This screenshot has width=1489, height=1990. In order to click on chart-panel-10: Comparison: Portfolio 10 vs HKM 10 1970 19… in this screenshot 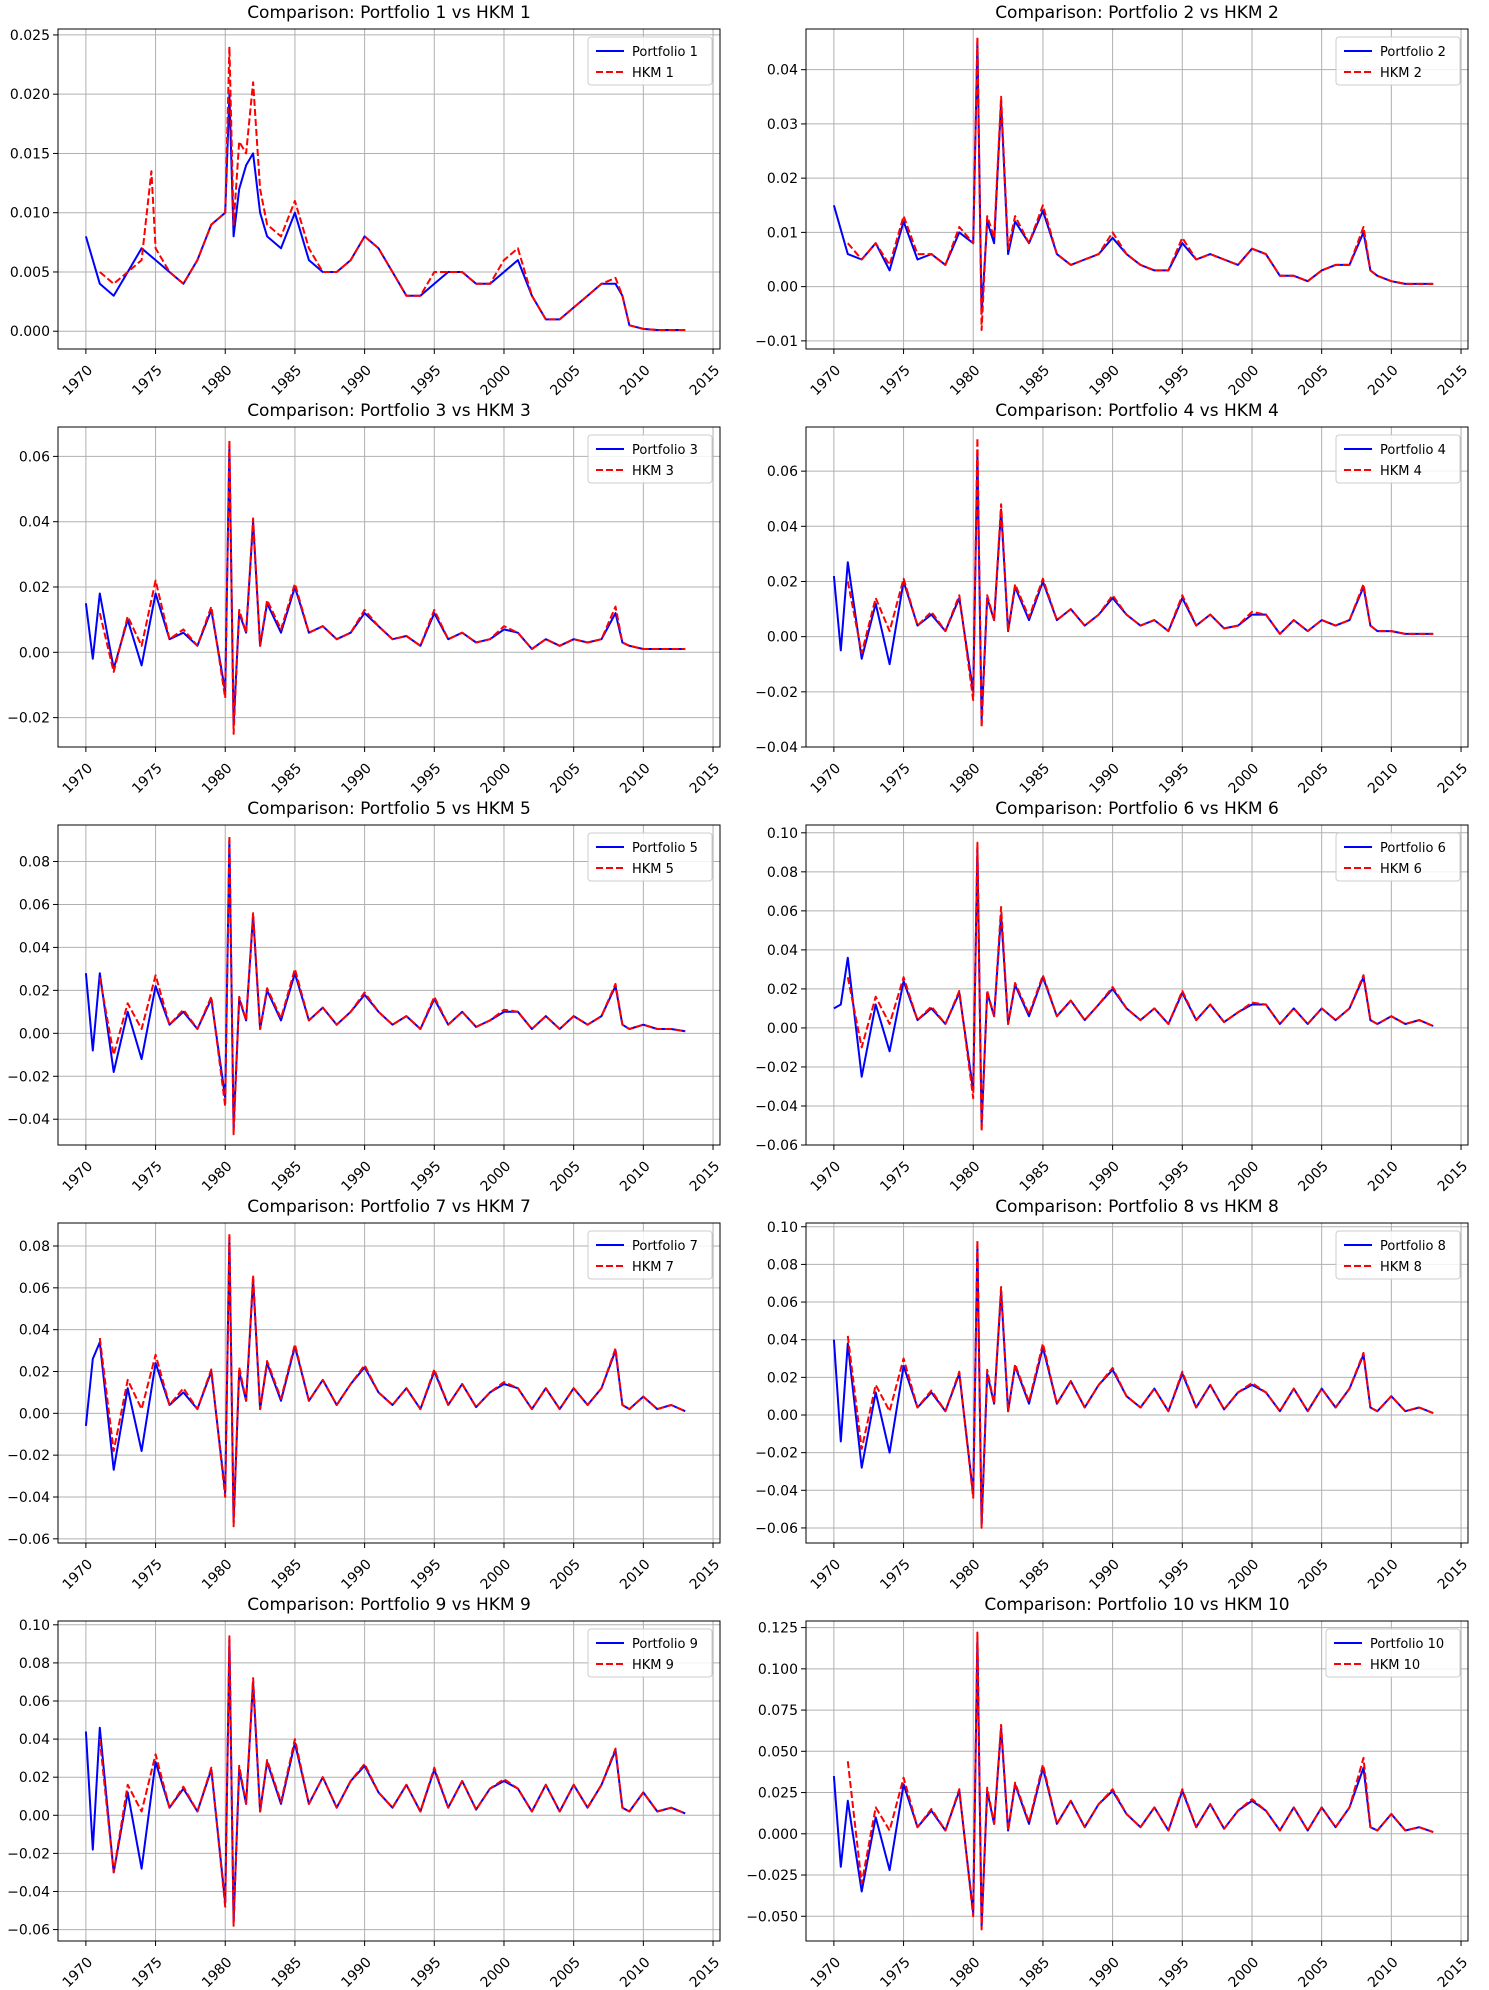, I will do `click(1108, 1792)`.